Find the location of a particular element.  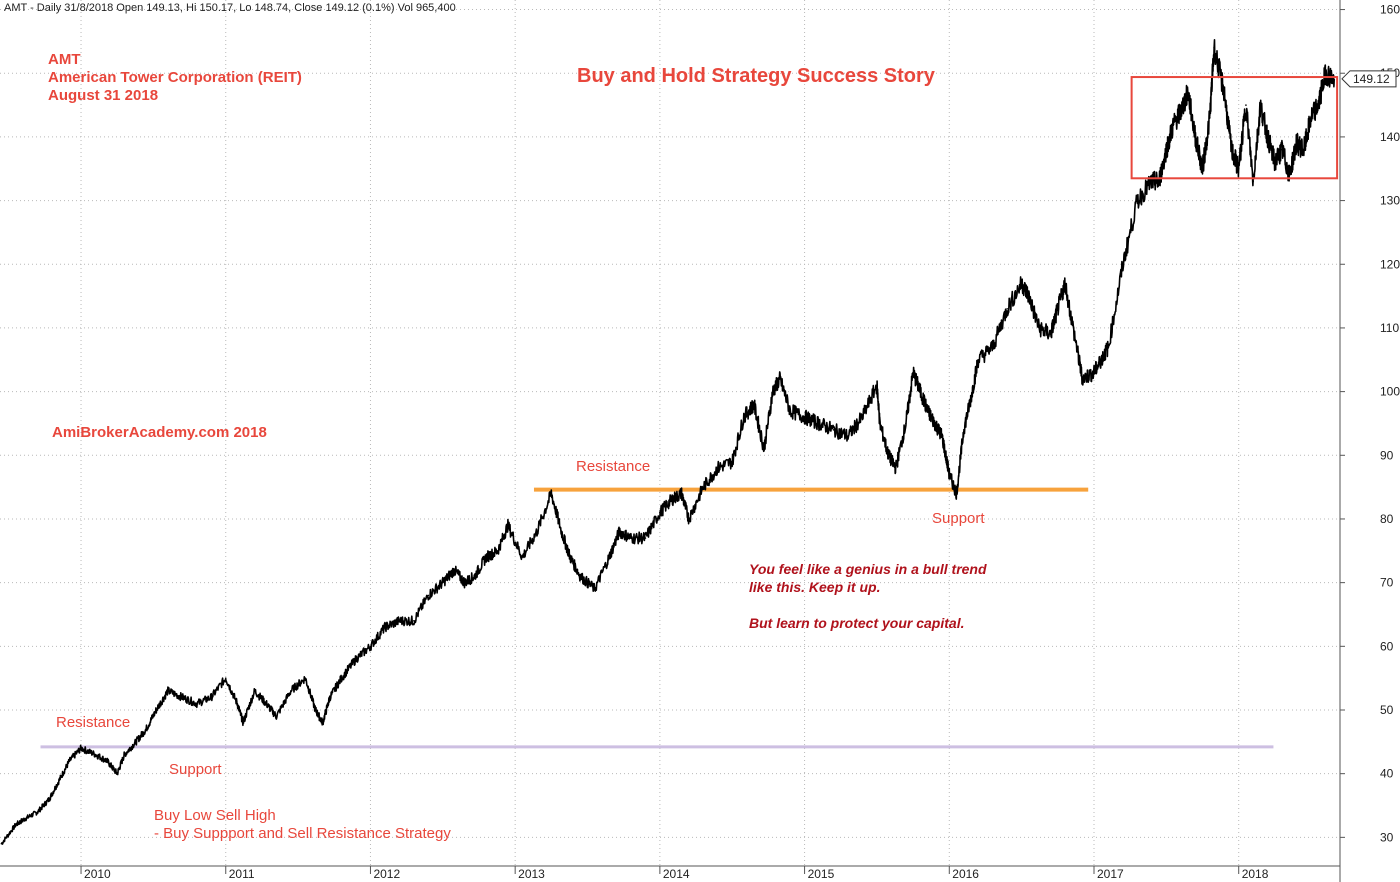

y-tick-label: 130 is located at coordinates (1390, 201).